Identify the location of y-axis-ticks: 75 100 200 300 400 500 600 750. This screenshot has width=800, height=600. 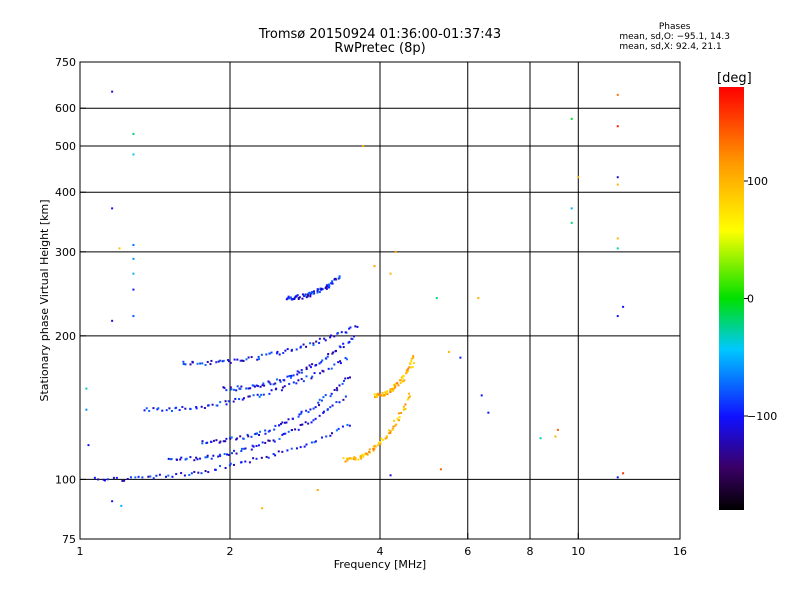
(70, 301).